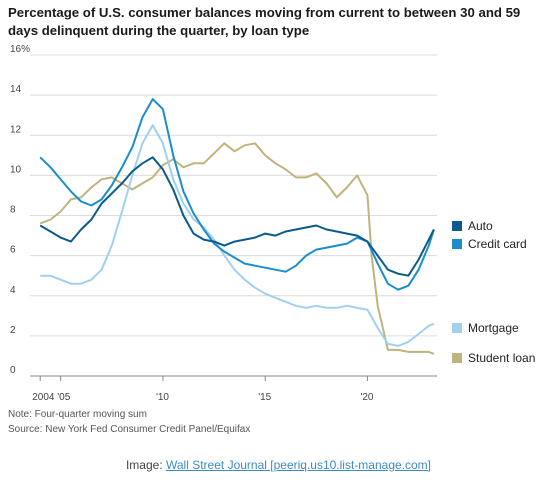 Image resolution: width=557 pixels, height=482 pixels. I want to click on chart-note: Note: Four-quarter moving sum, so click(77, 414).